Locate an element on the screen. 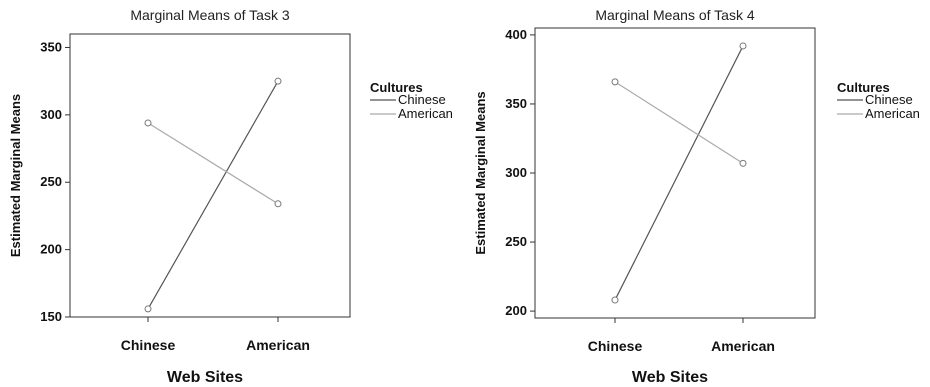 This screenshot has width=930, height=387. y-tick-label: 150 is located at coordinates (51, 316).